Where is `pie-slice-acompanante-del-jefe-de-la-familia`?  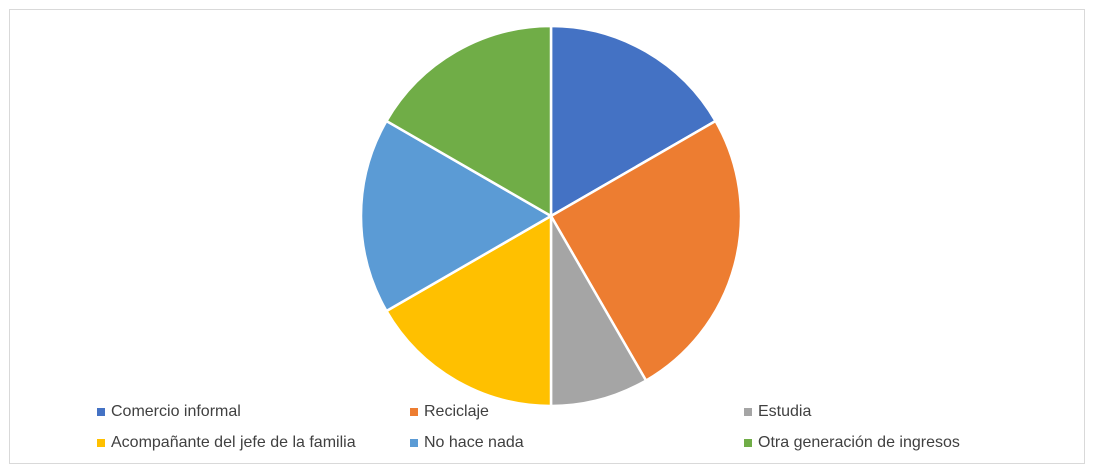 pie-slice-acompanante-del-jefe-de-la-familia is located at coordinates (469, 311).